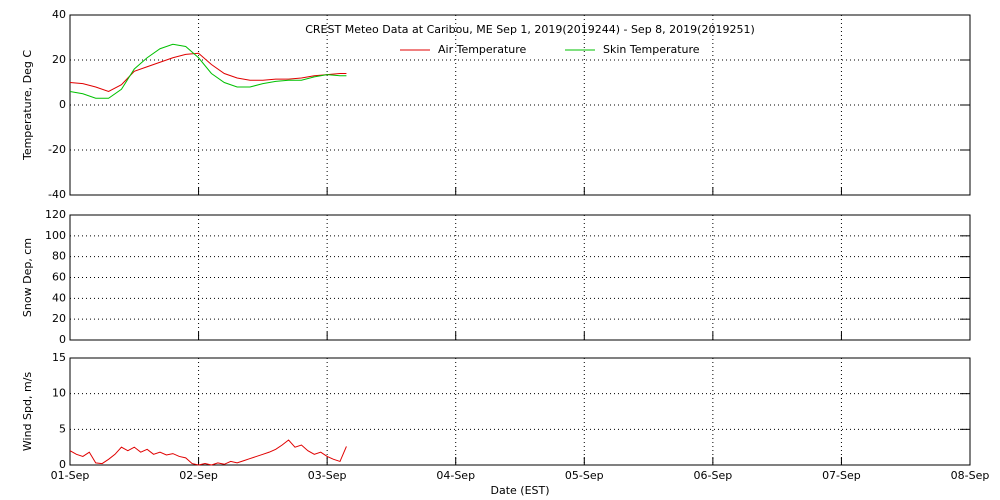  What do you see at coordinates (482, 49) in the screenshot?
I see `legend-label: Air Temperature` at bounding box center [482, 49].